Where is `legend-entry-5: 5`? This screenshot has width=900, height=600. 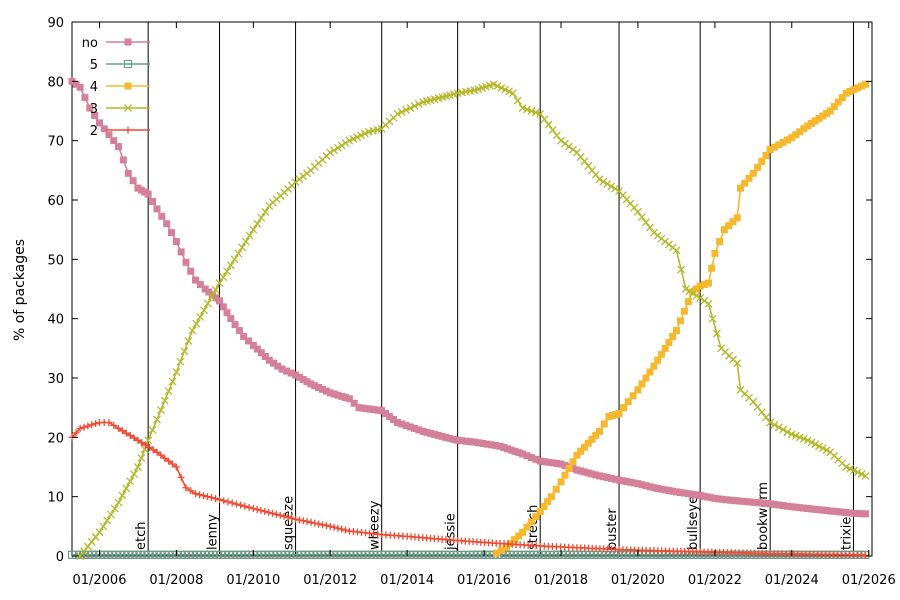
legend-entry-5: 5 is located at coordinates (120, 65).